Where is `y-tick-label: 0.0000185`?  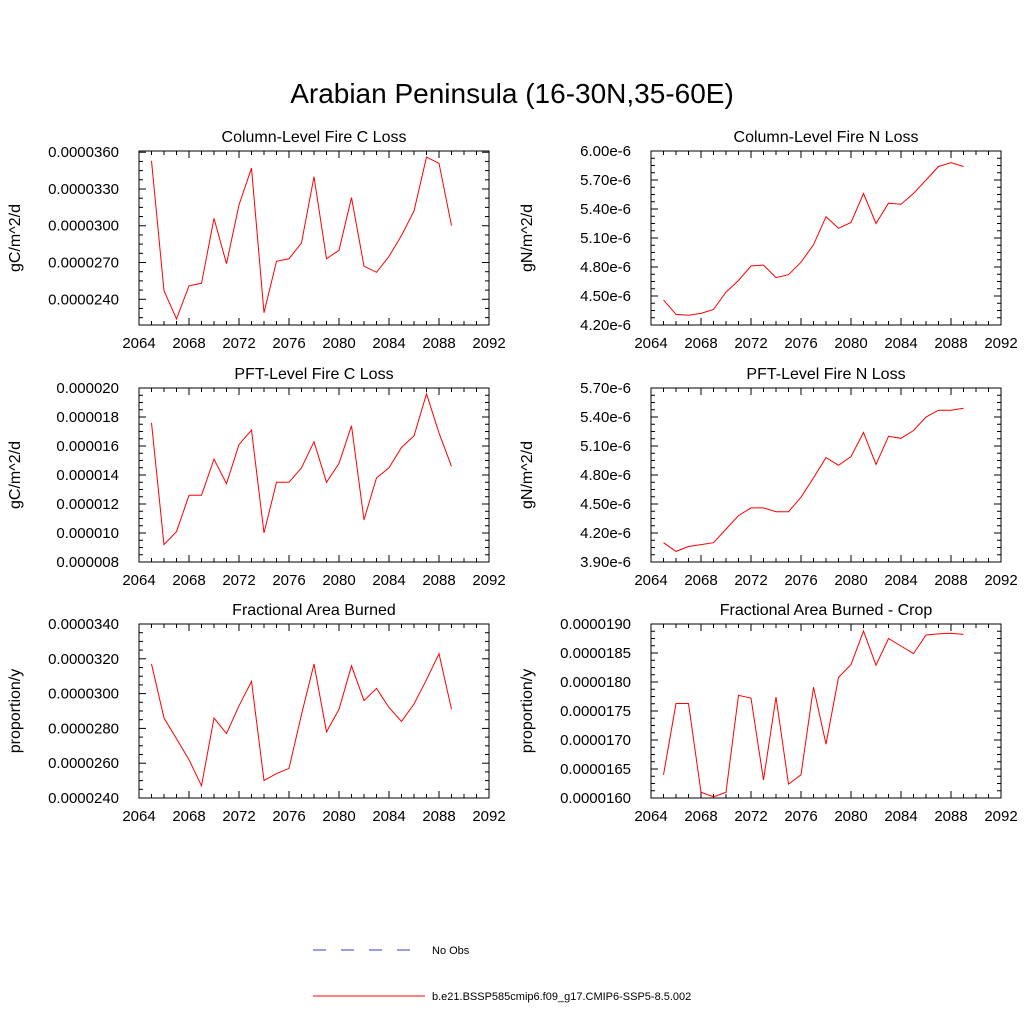
y-tick-label: 0.0000185 is located at coordinates (595, 653).